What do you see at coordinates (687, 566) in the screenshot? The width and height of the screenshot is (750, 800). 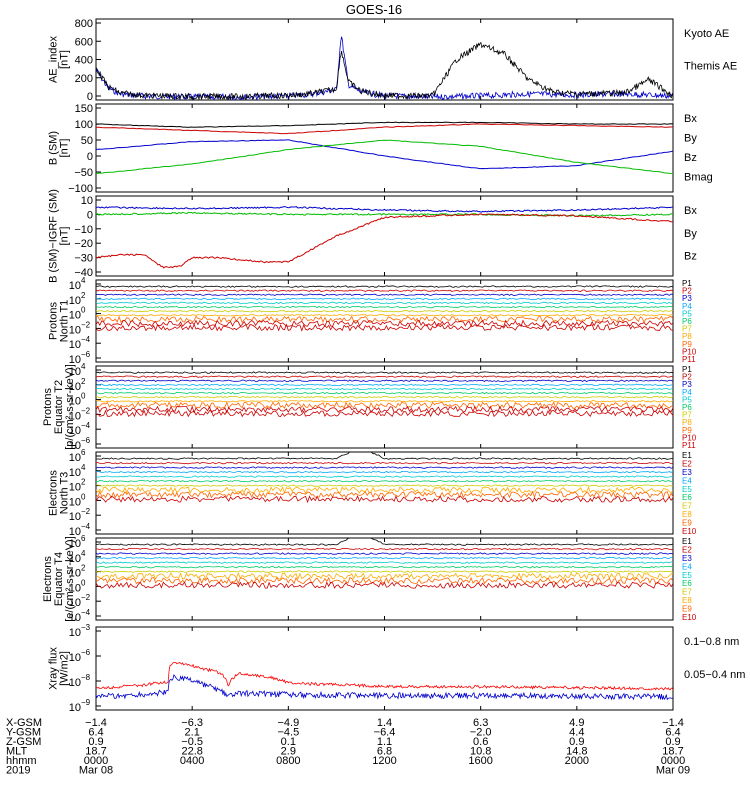 I see `legend-entry: E4` at bounding box center [687, 566].